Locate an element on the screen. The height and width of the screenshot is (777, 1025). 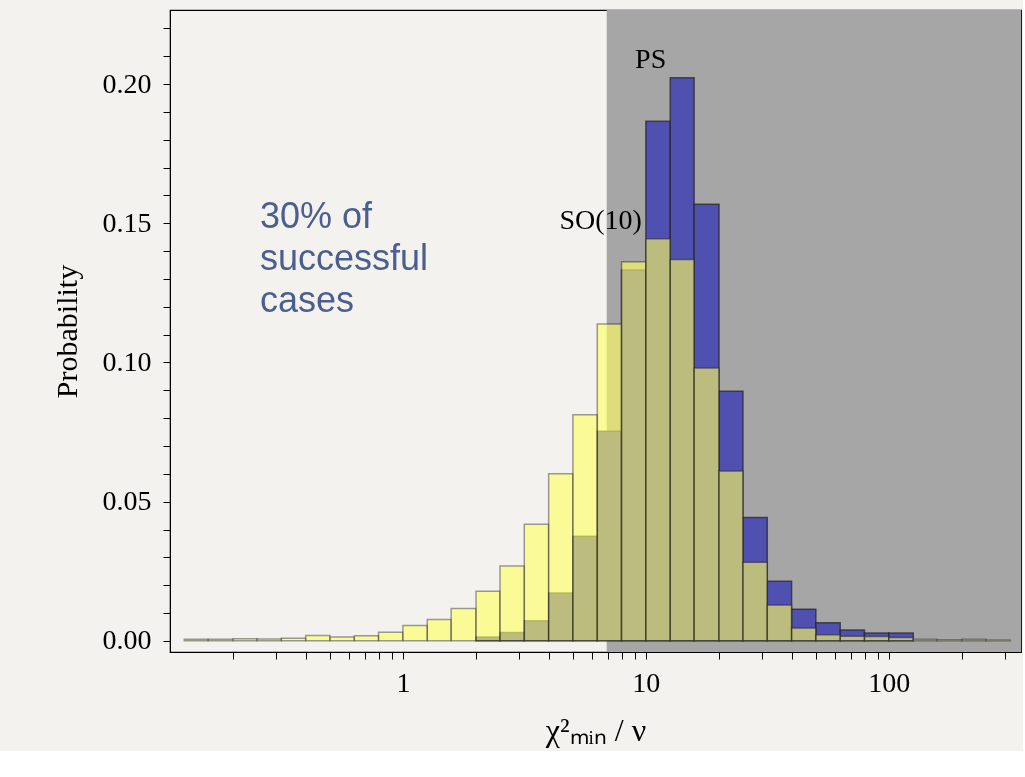
annotation: 30% of successful cases is located at coordinates (344, 257).